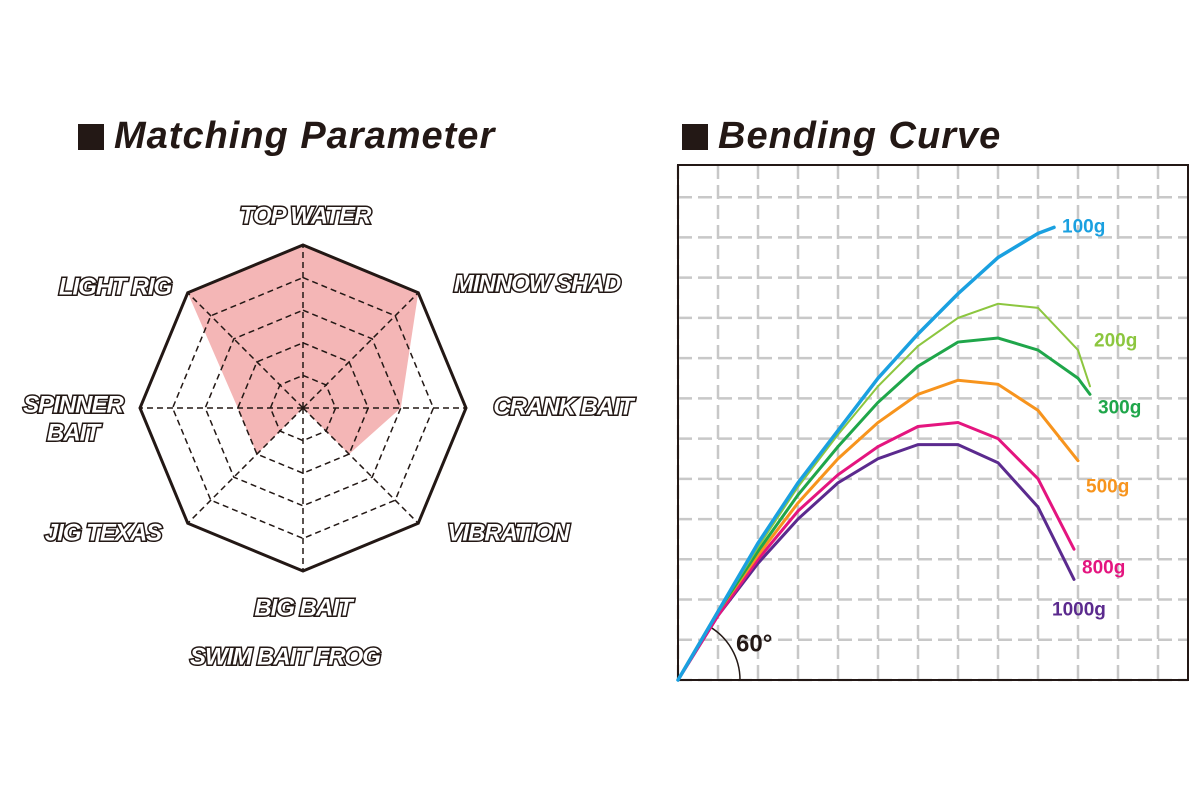  I want to click on series-label: 300g, so click(1119, 407).